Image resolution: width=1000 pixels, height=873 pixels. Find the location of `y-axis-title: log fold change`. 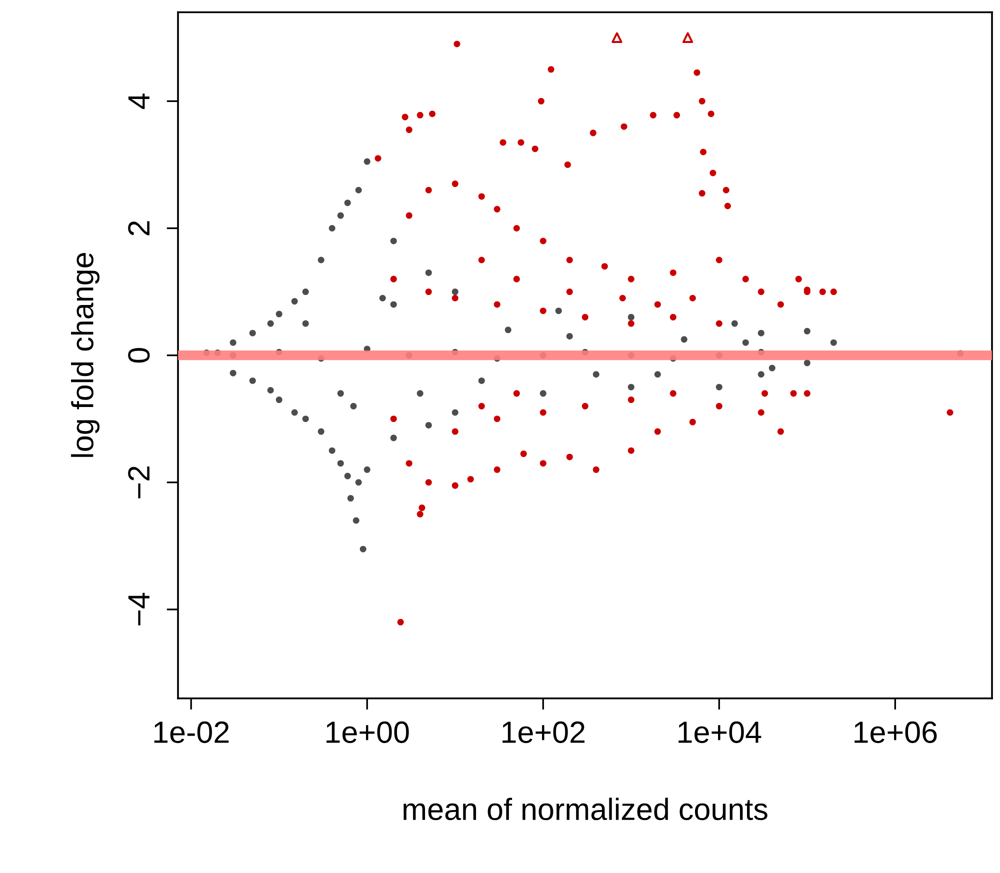

y-axis-title: log fold change is located at coordinates (85, 355).